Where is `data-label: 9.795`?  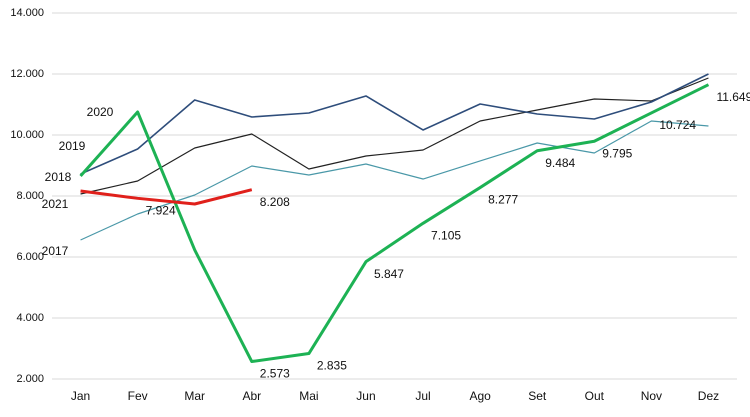 data-label: 9.795 is located at coordinates (617, 153).